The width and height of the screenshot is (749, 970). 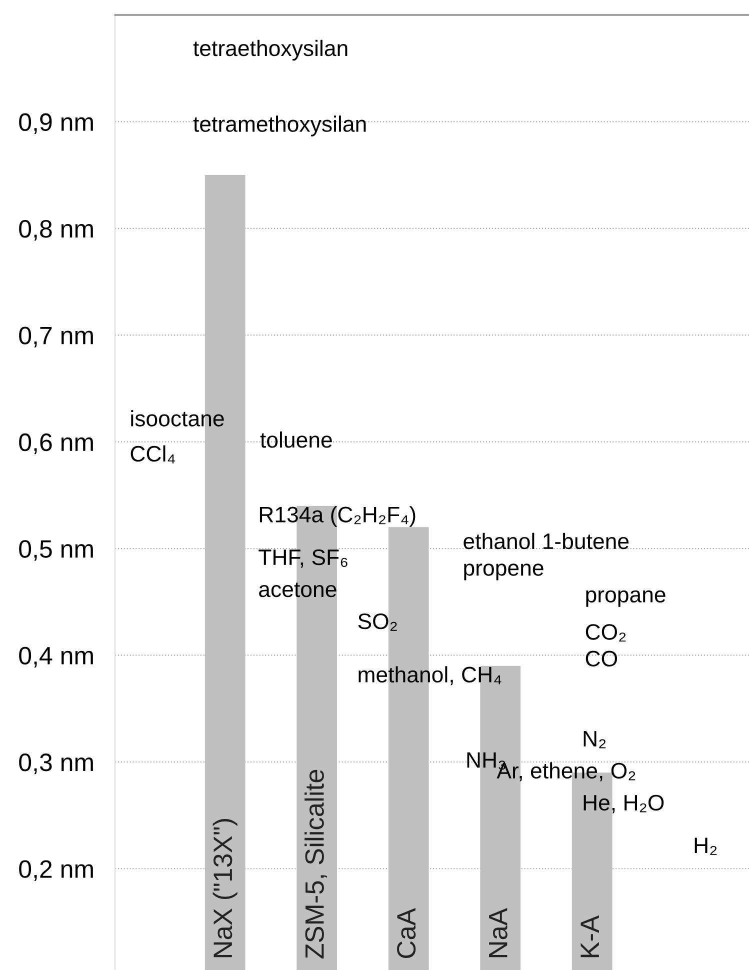 I want to click on x-tick-label: NaA, so click(x=498, y=933).